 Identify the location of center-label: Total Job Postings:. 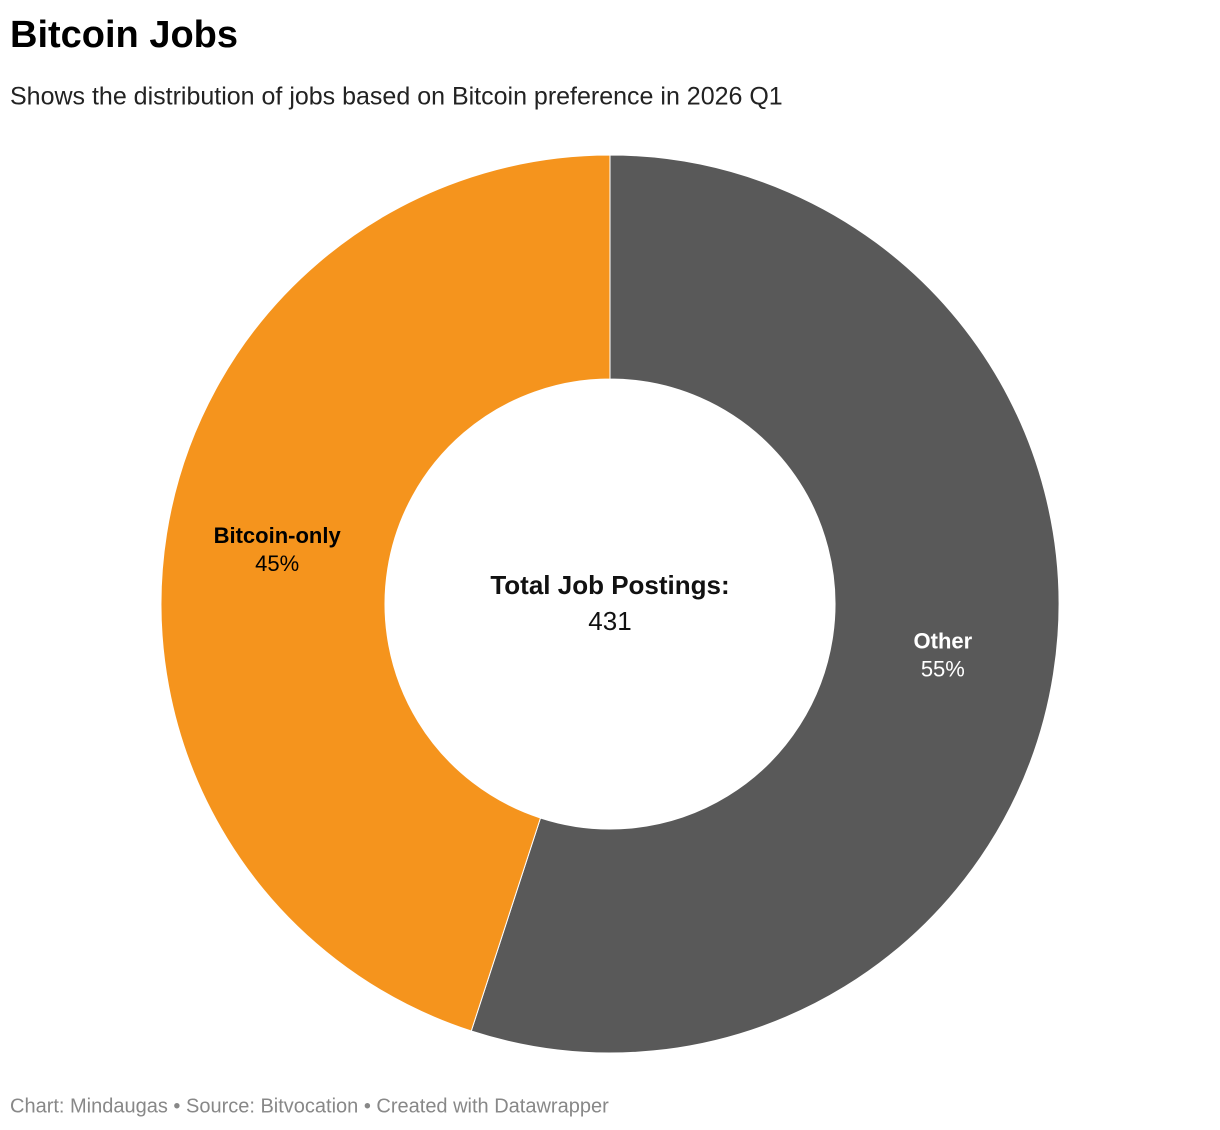
(609, 585).